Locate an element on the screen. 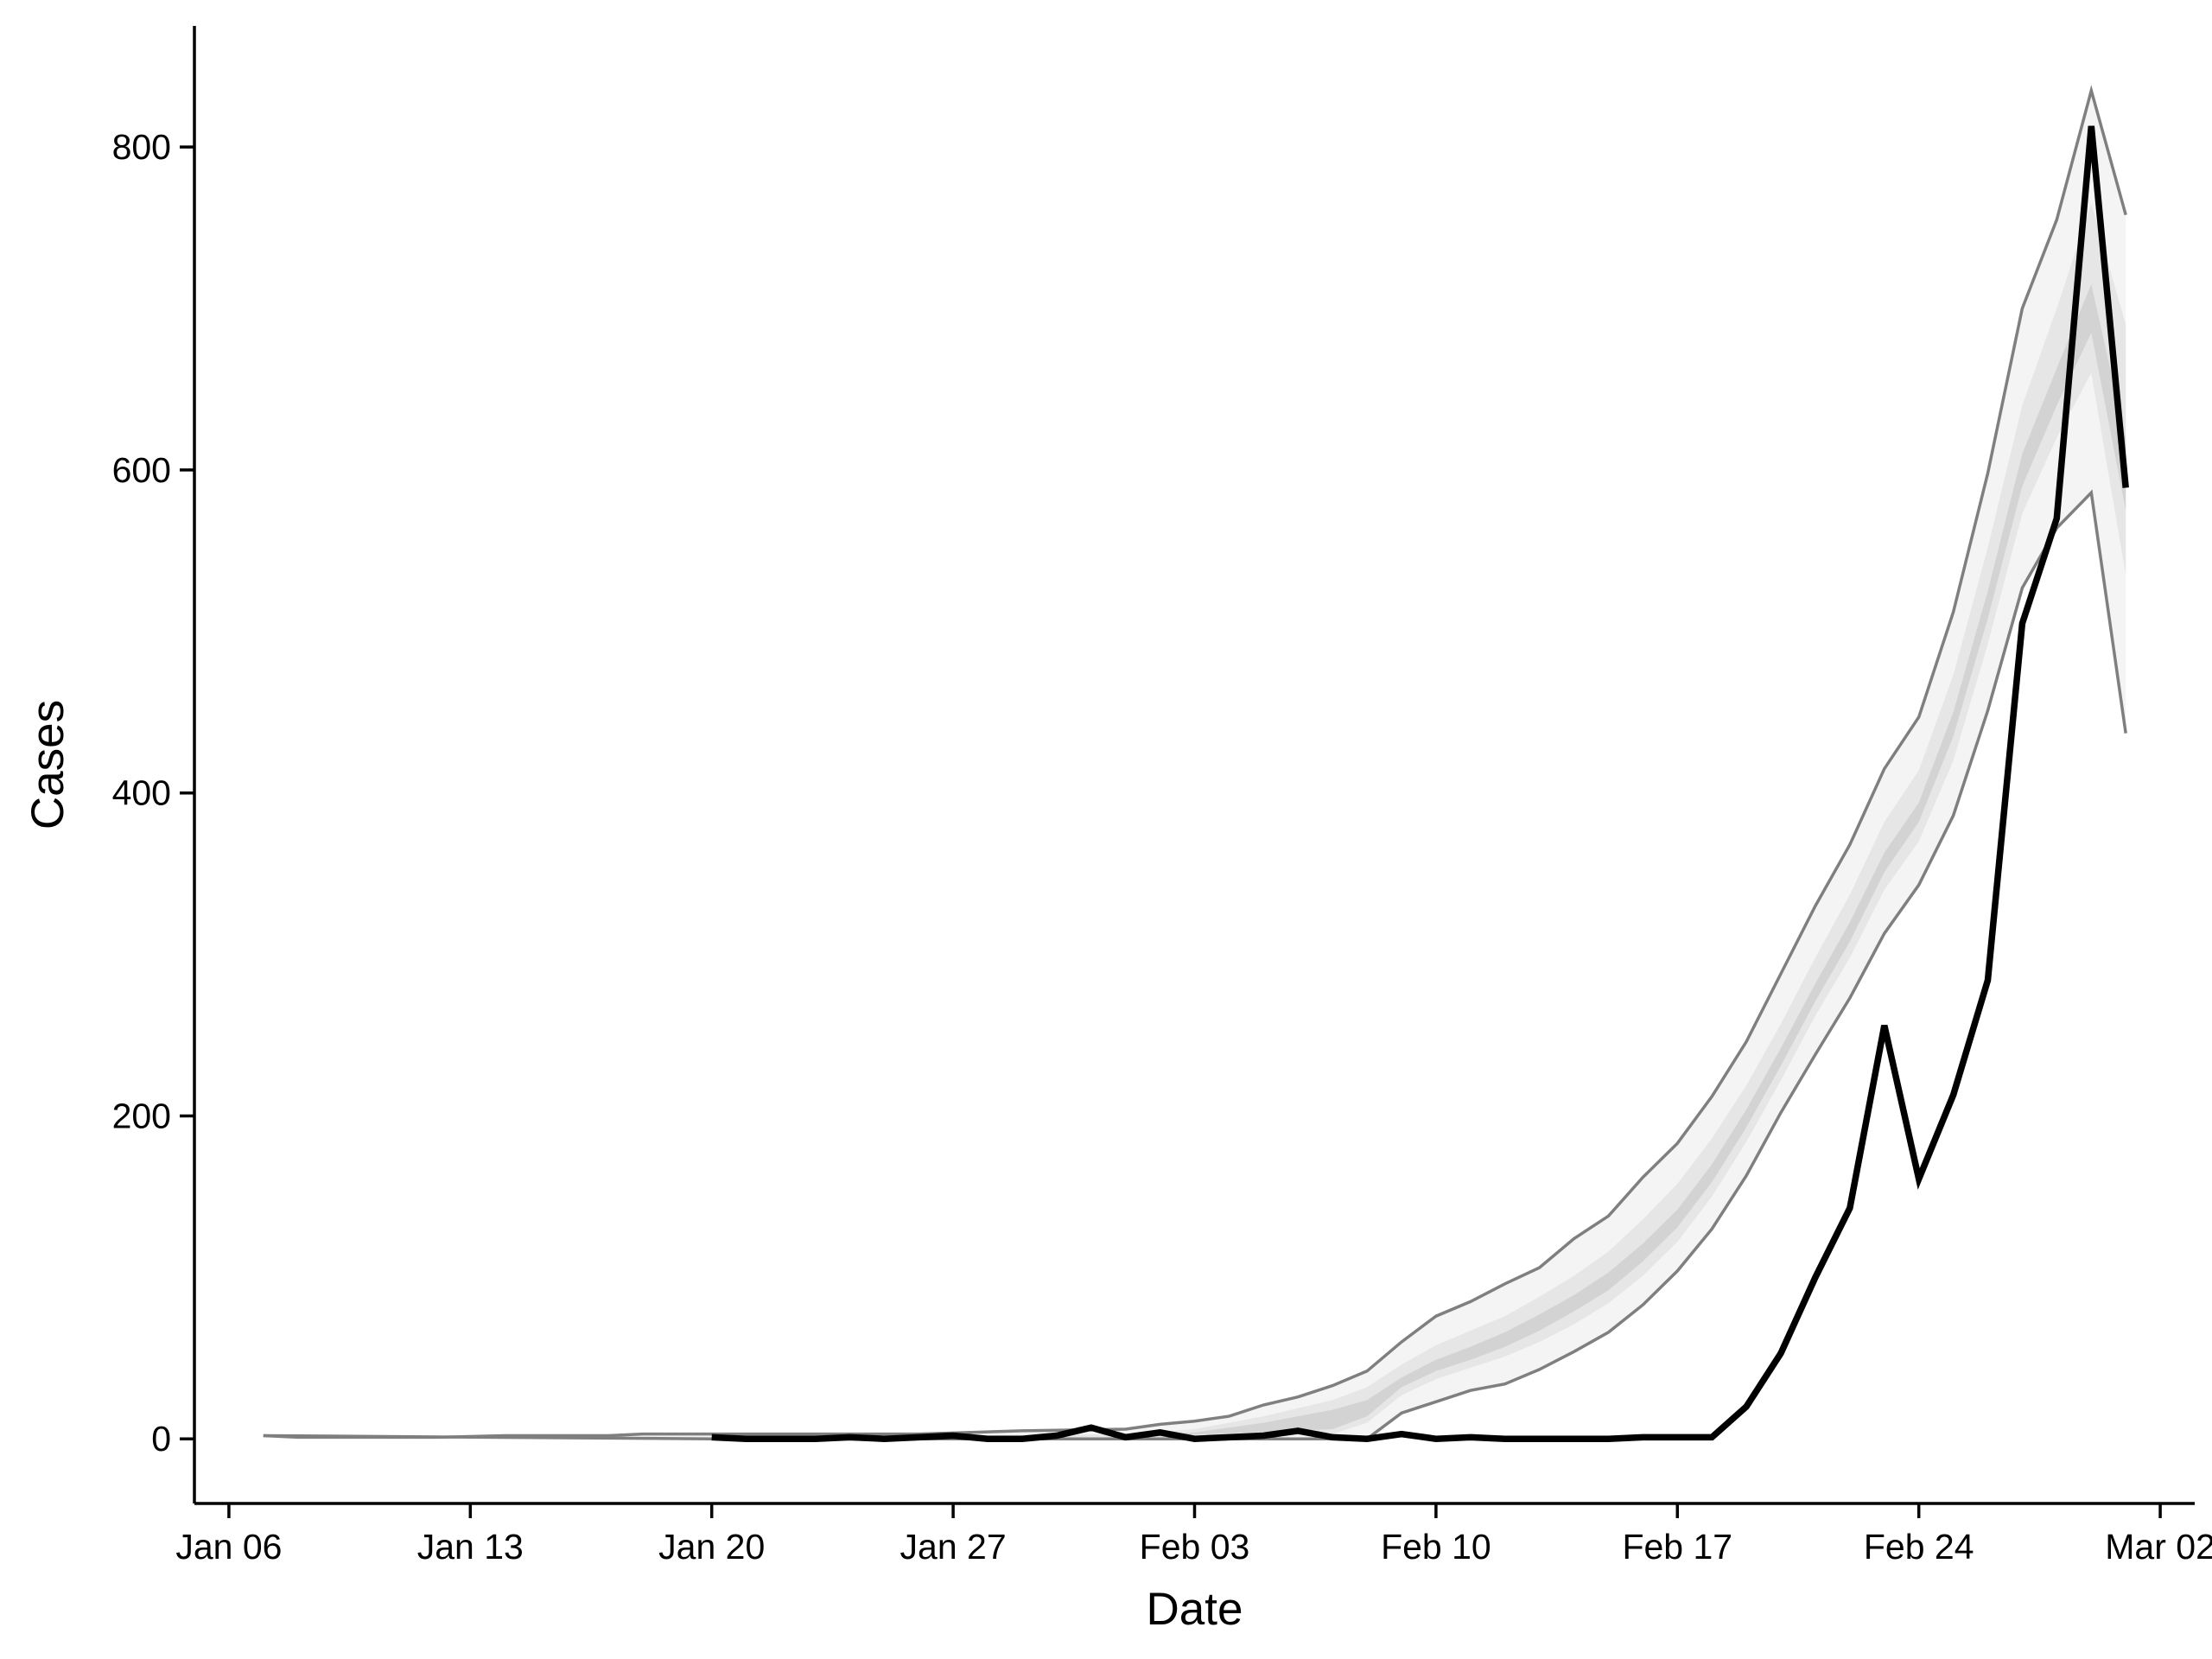  y-tick-label: 800 is located at coordinates (141, 147).